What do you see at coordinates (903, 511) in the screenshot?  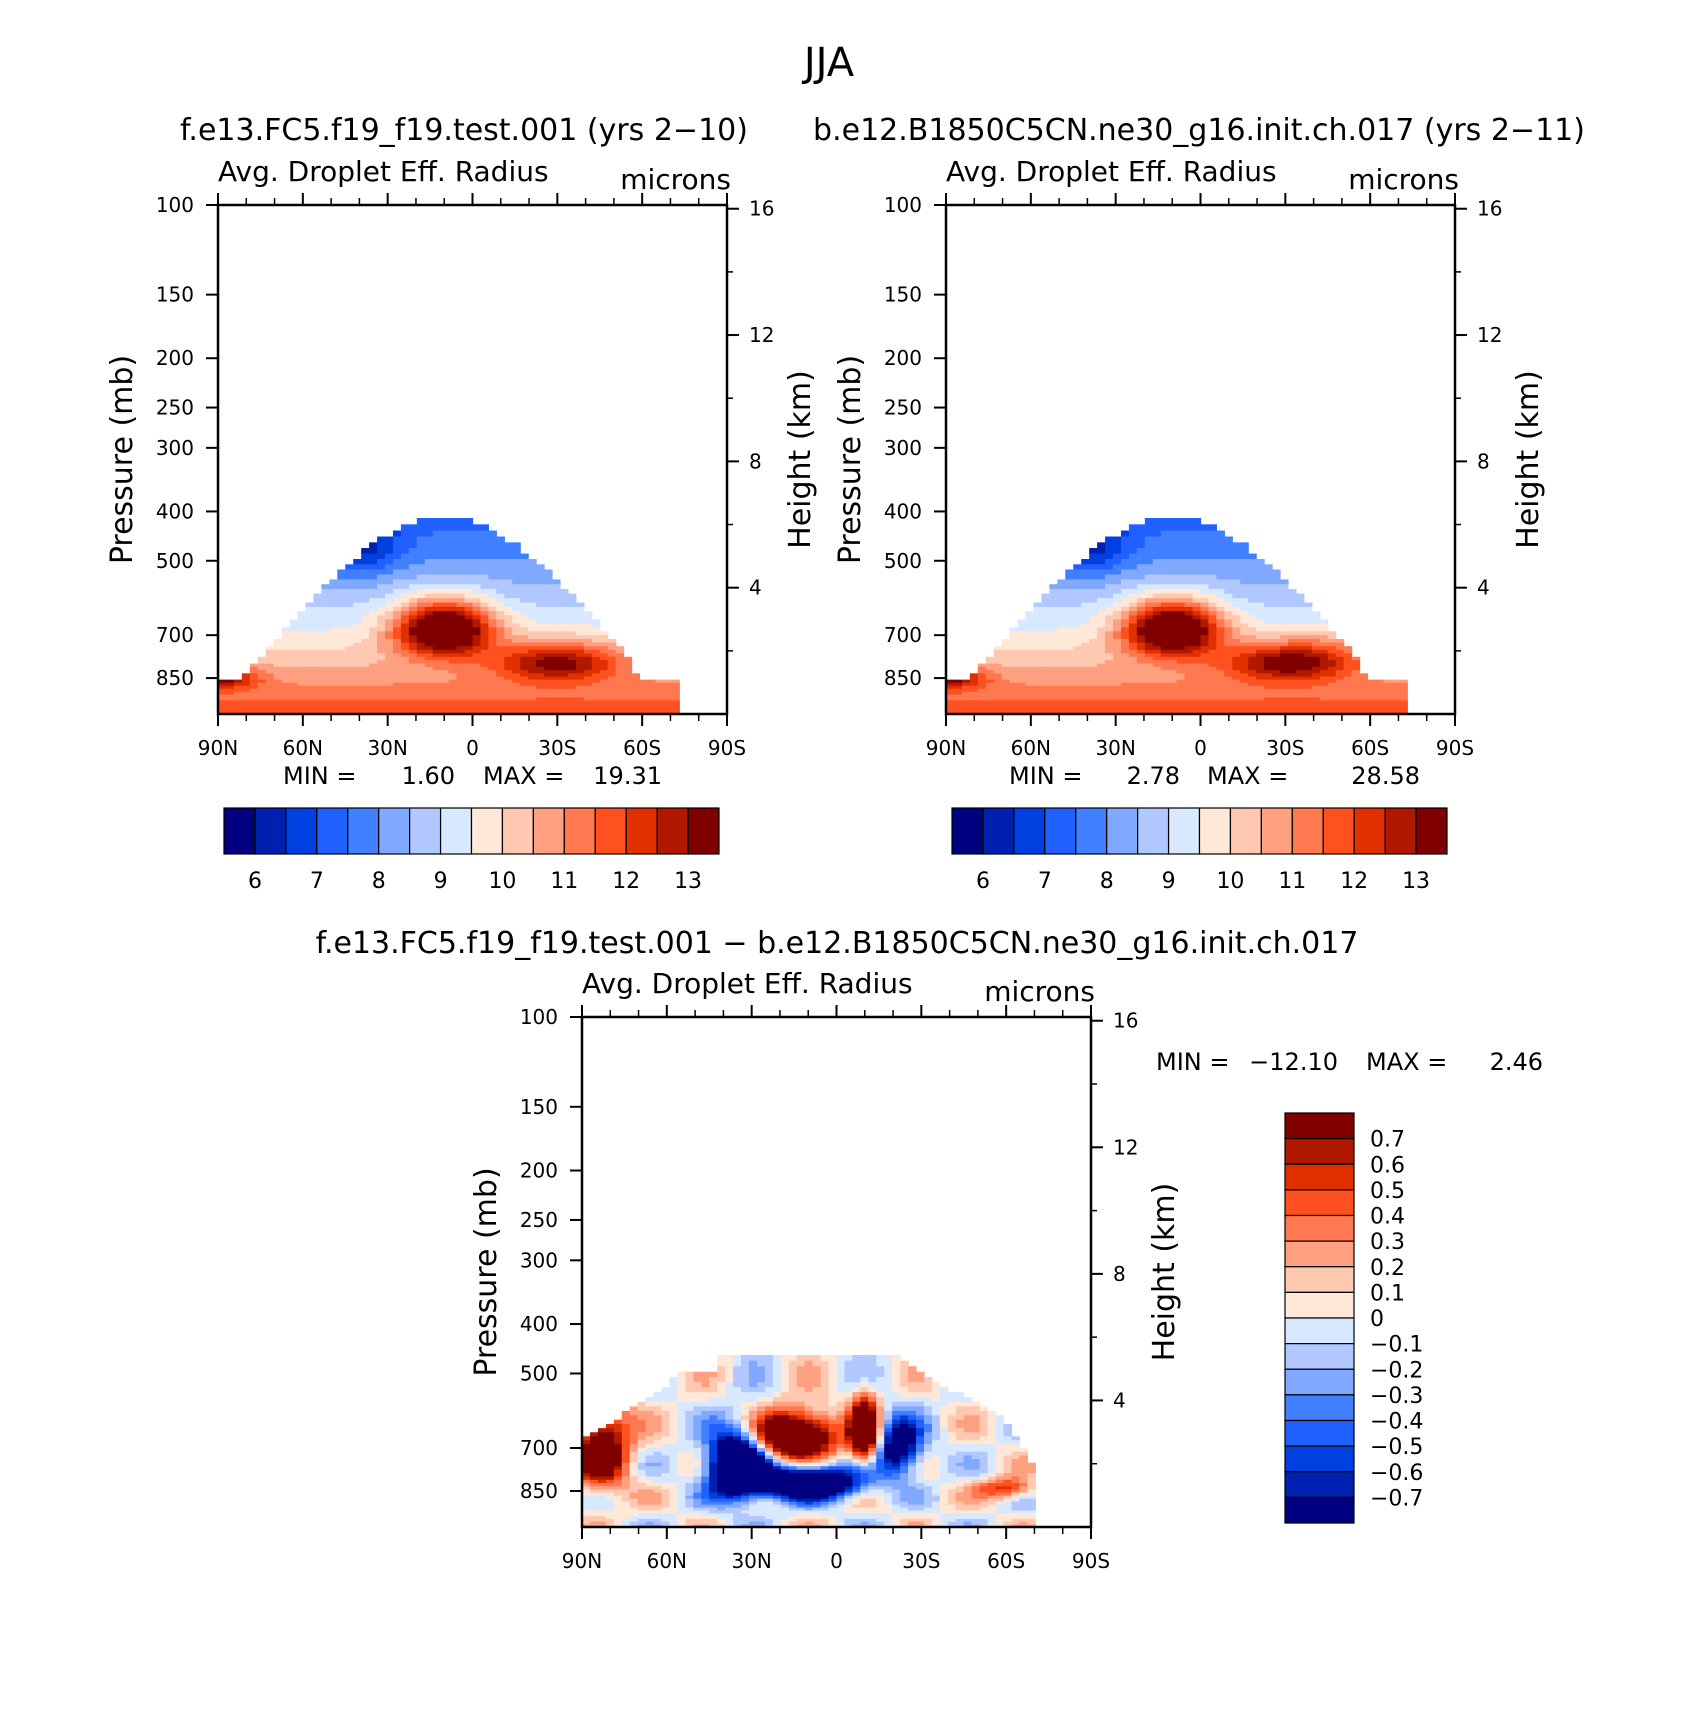 I see `y-tick-label: 400` at bounding box center [903, 511].